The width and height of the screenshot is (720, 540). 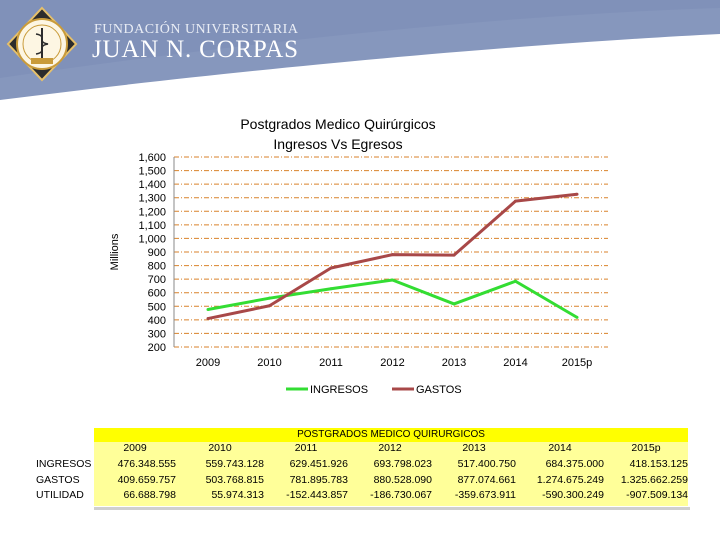 What do you see at coordinates (392, 508) in the screenshot?
I see `table-shadow` at bounding box center [392, 508].